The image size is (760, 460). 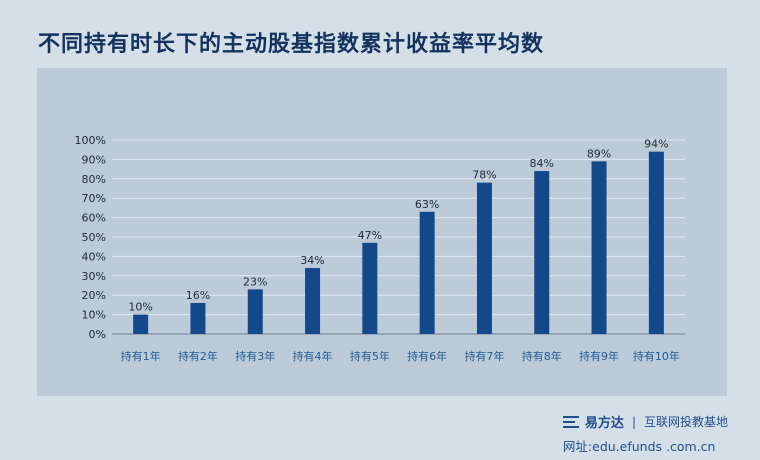 What do you see at coordinates (604, 423) in the screenshot?
I see `brand-name: 易方达` at bounding box center [604, 423].